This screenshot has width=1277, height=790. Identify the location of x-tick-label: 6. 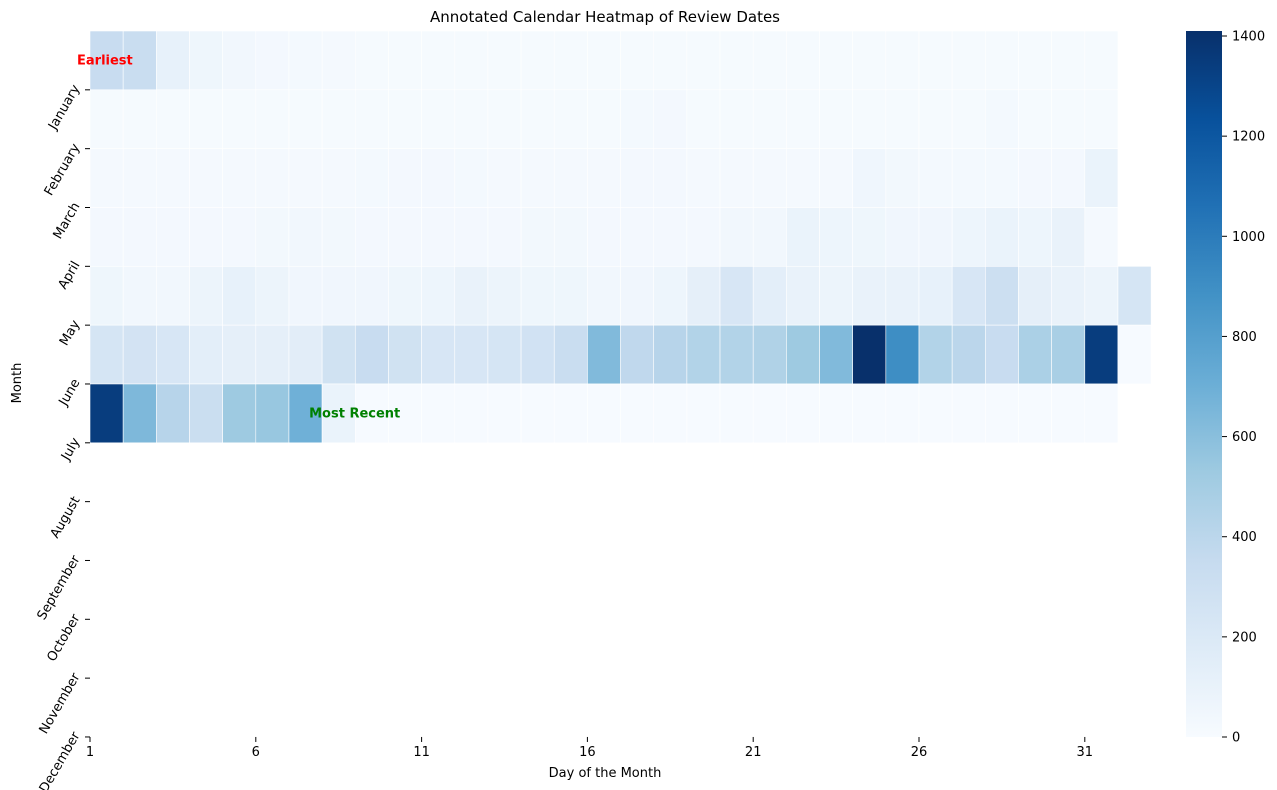
(256, 752).